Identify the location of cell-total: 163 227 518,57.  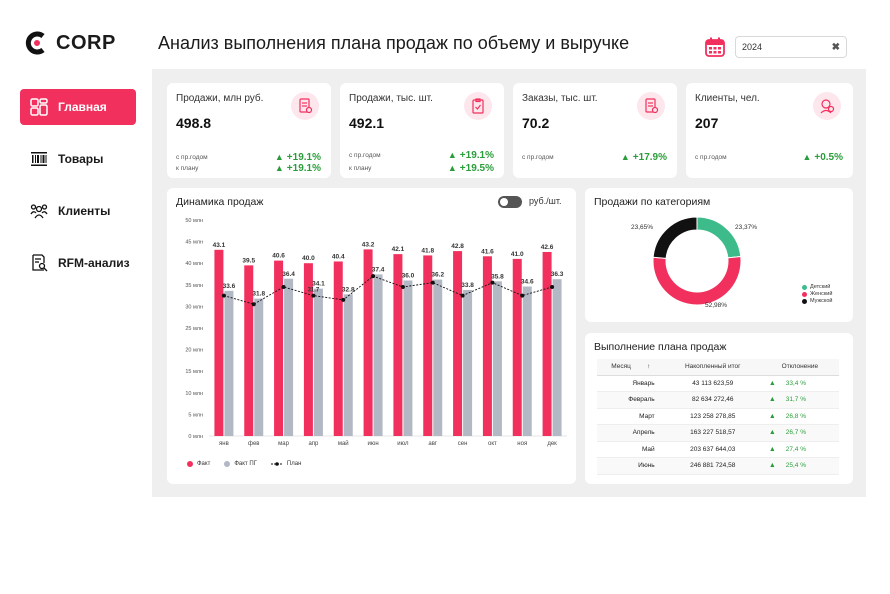
(712, 433).